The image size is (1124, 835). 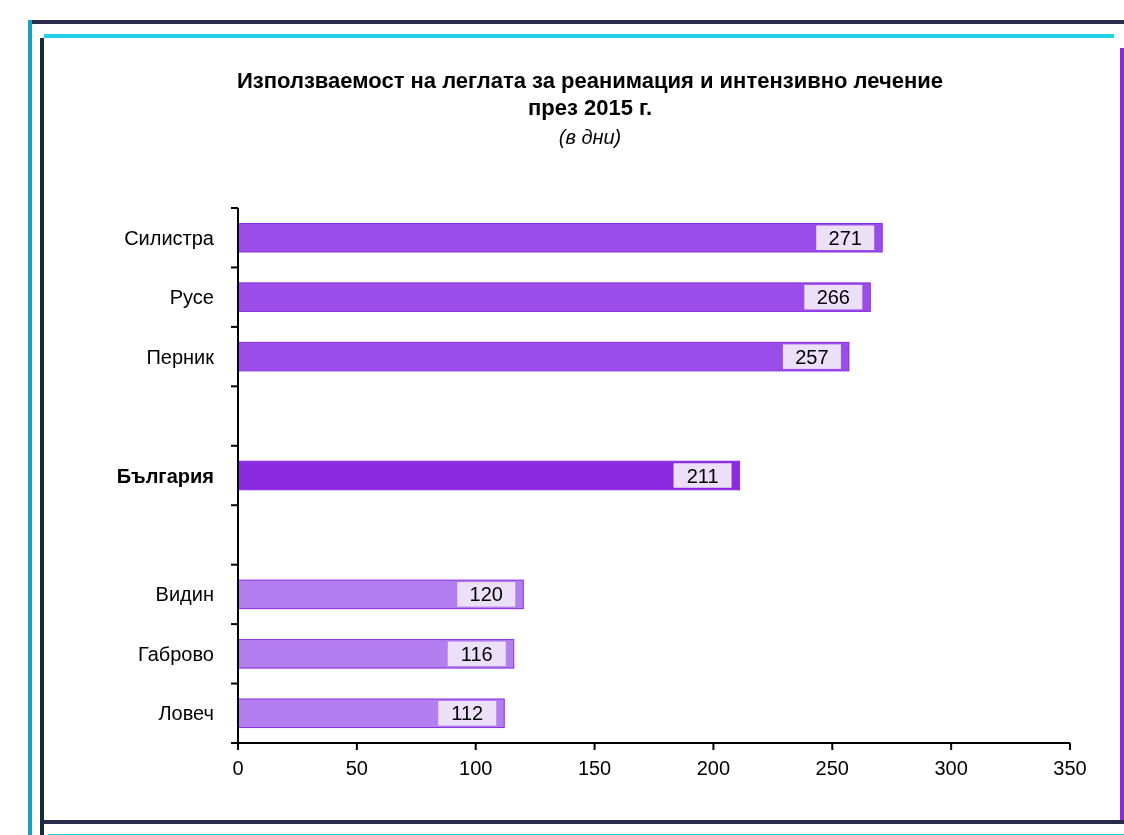 What do you see at coordinates (832, 768) in the screenshot?
I see `x-tick-label: 250` at bounding box center [832, 768].